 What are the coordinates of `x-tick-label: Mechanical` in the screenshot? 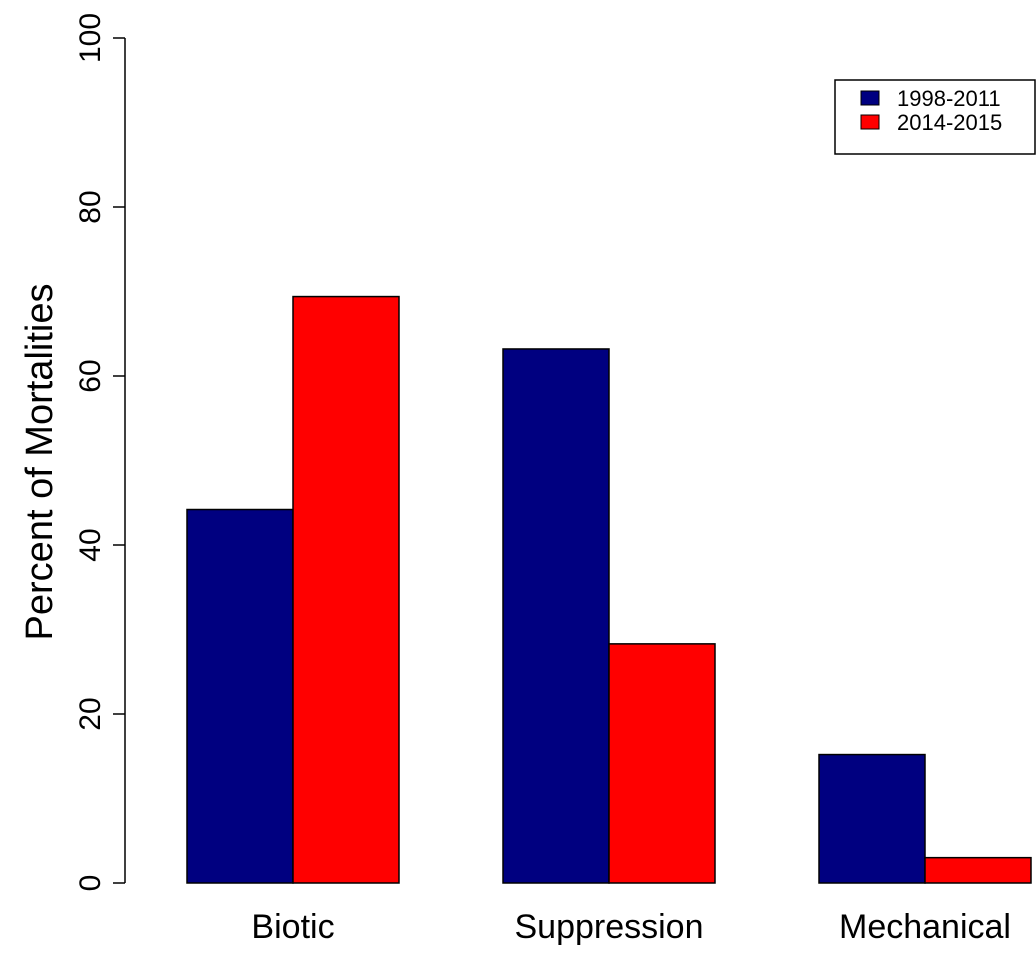 It's located at (925, 927).